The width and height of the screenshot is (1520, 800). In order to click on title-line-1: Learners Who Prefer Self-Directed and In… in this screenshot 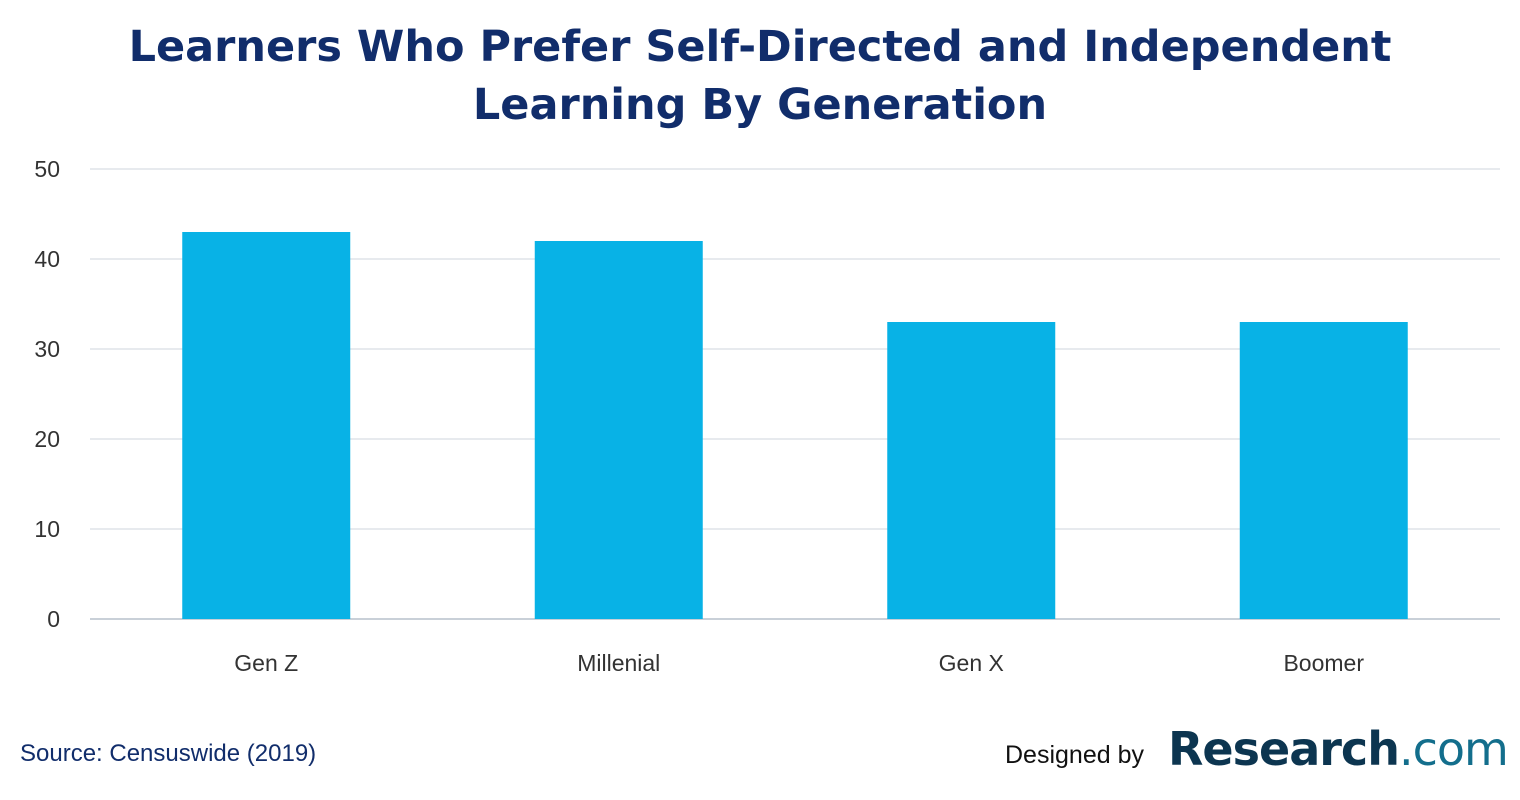, I will do `click(760, 47)`.